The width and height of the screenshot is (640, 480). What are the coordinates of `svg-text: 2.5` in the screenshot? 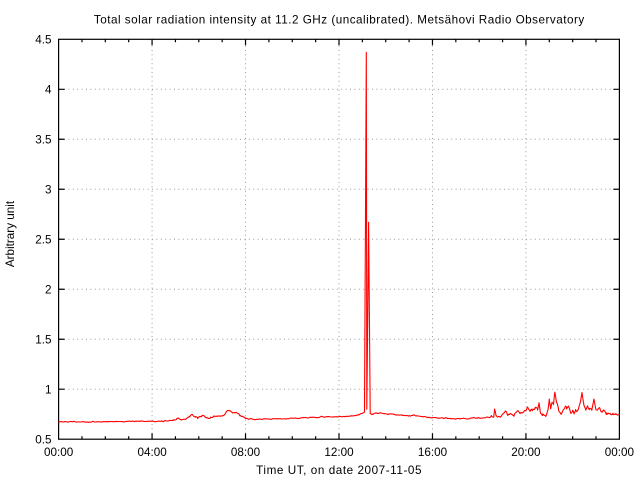 It's located at (43, 239).